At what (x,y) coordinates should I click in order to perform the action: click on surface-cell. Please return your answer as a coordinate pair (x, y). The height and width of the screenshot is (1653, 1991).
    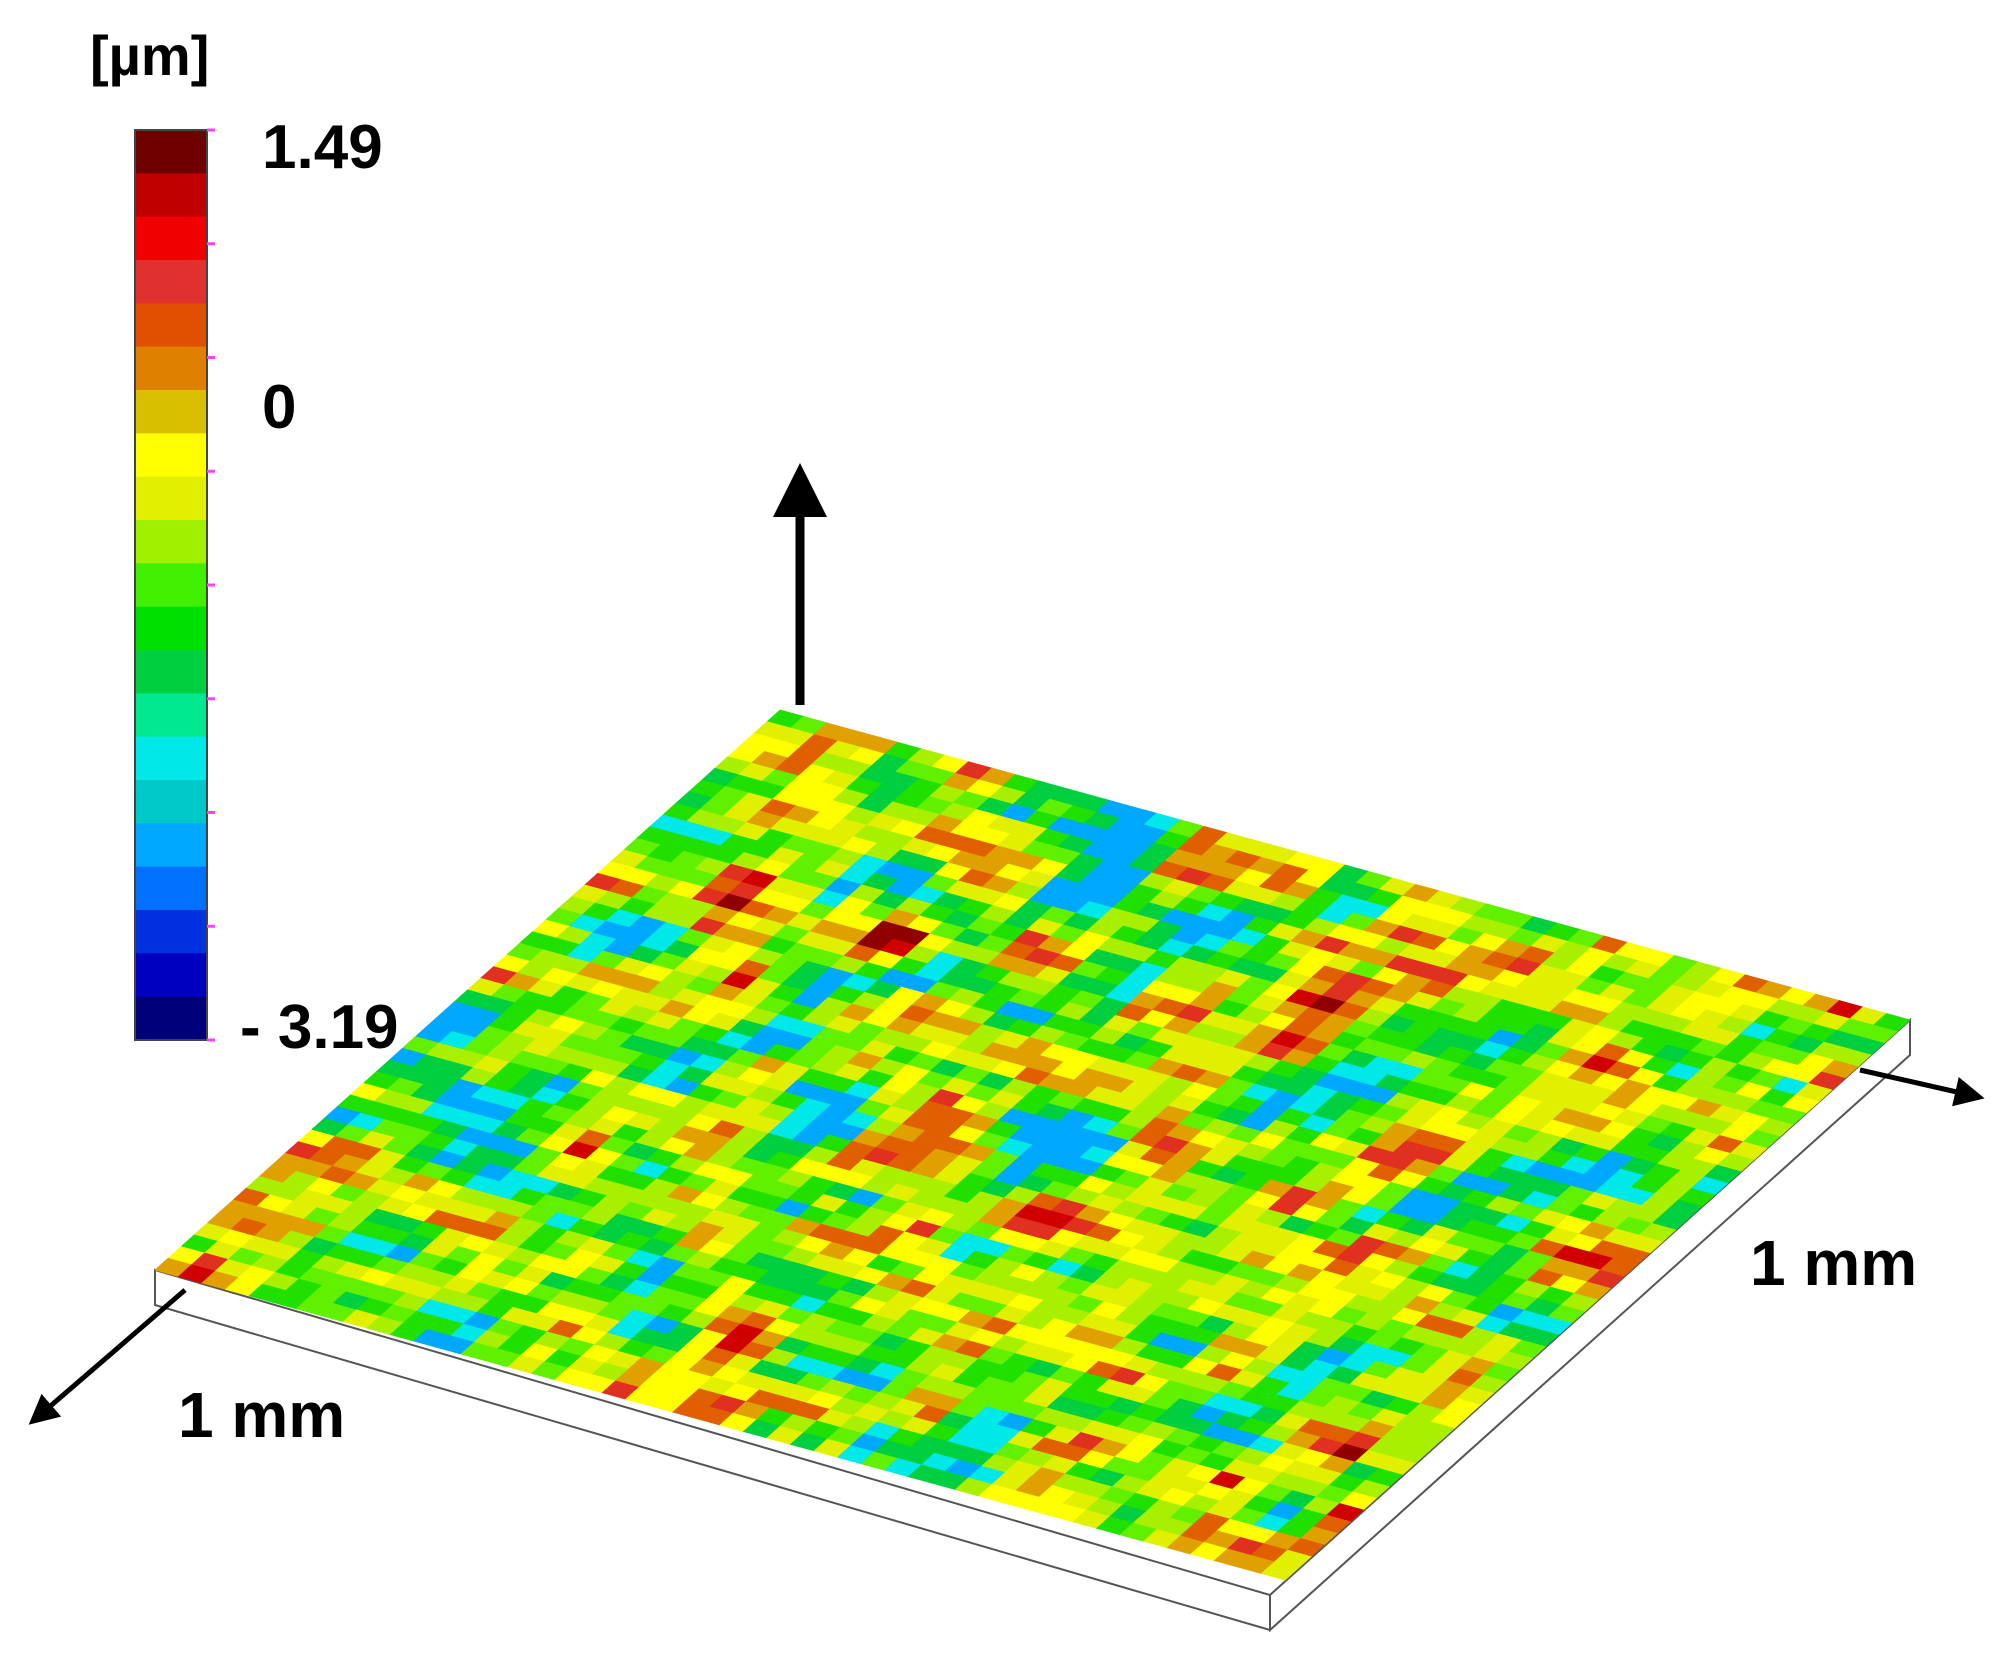
    Looking at the image, I should click on (1279, 1571).